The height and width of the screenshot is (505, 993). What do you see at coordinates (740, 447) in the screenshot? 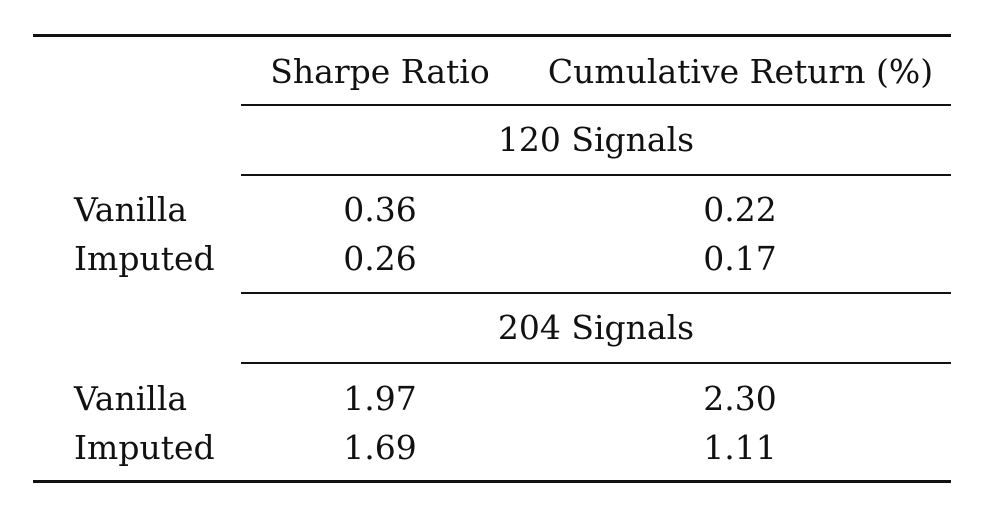
I see `cell-cumulative-return: 1.11` at bounding box center [740, 447].